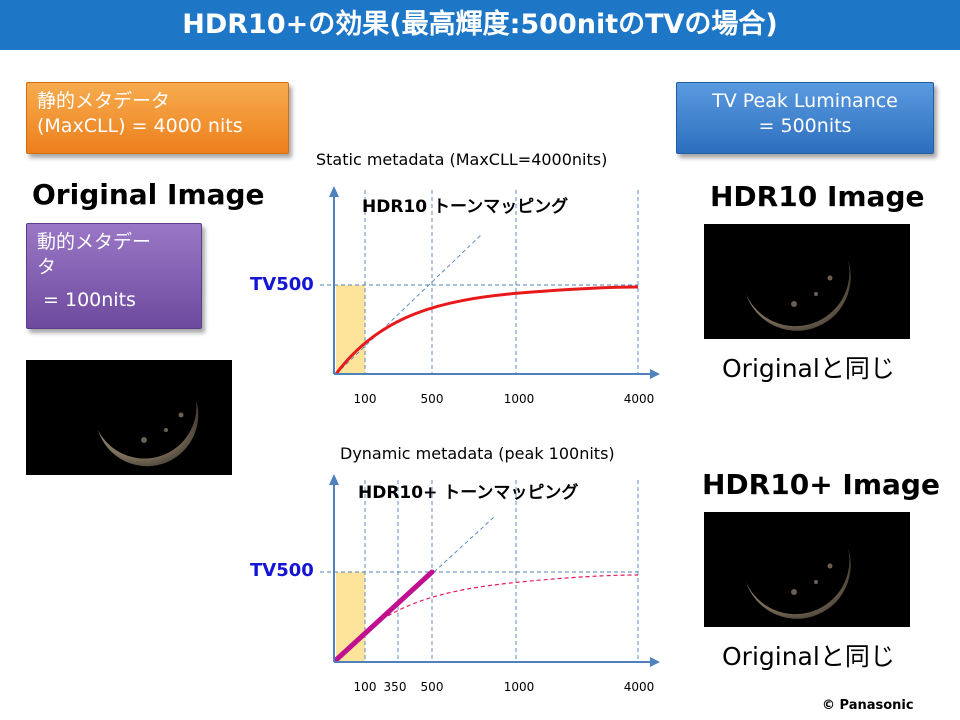  I want to click on static-tick-label: 1000, so click(519, 399).